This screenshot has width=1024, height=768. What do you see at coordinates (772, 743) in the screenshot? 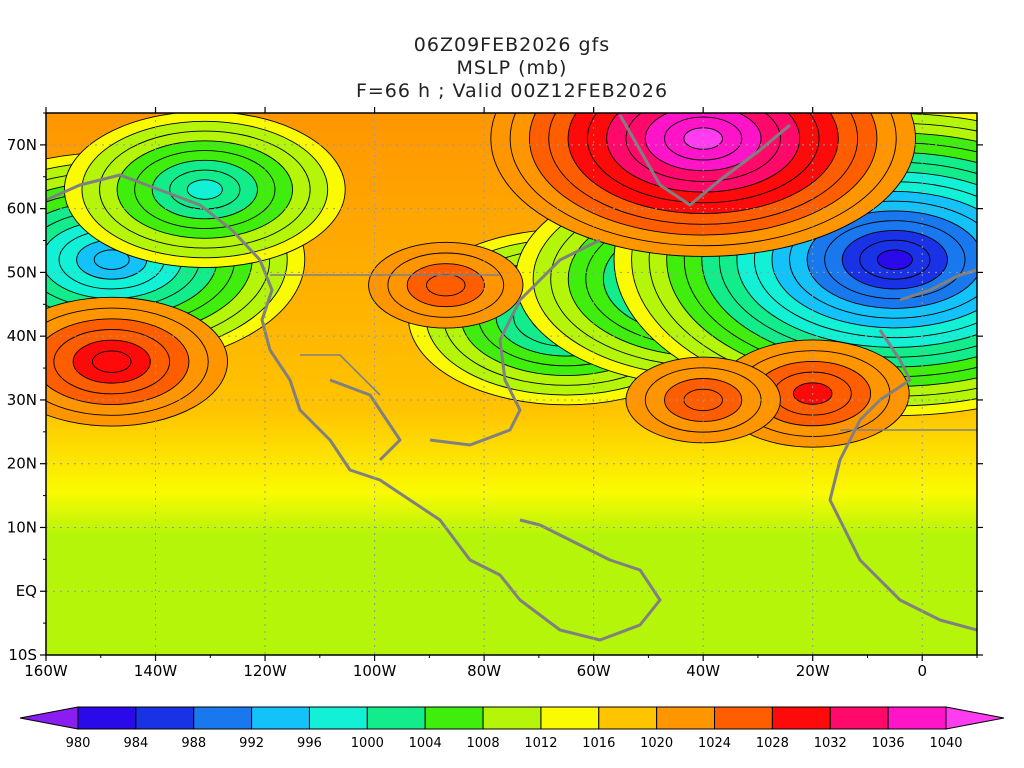
I see `colorbar-label: 1028` at bounding box center [772, 743].